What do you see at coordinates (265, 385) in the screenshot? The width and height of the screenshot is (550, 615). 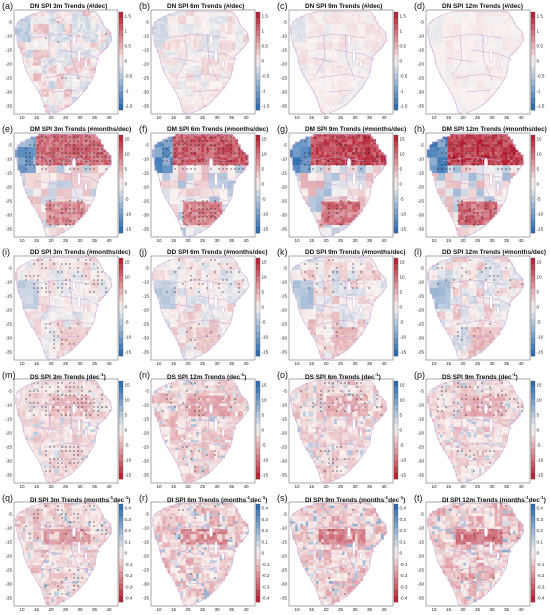 I see `colorbar-tick-label: 15` at bounding box center [265, 385].